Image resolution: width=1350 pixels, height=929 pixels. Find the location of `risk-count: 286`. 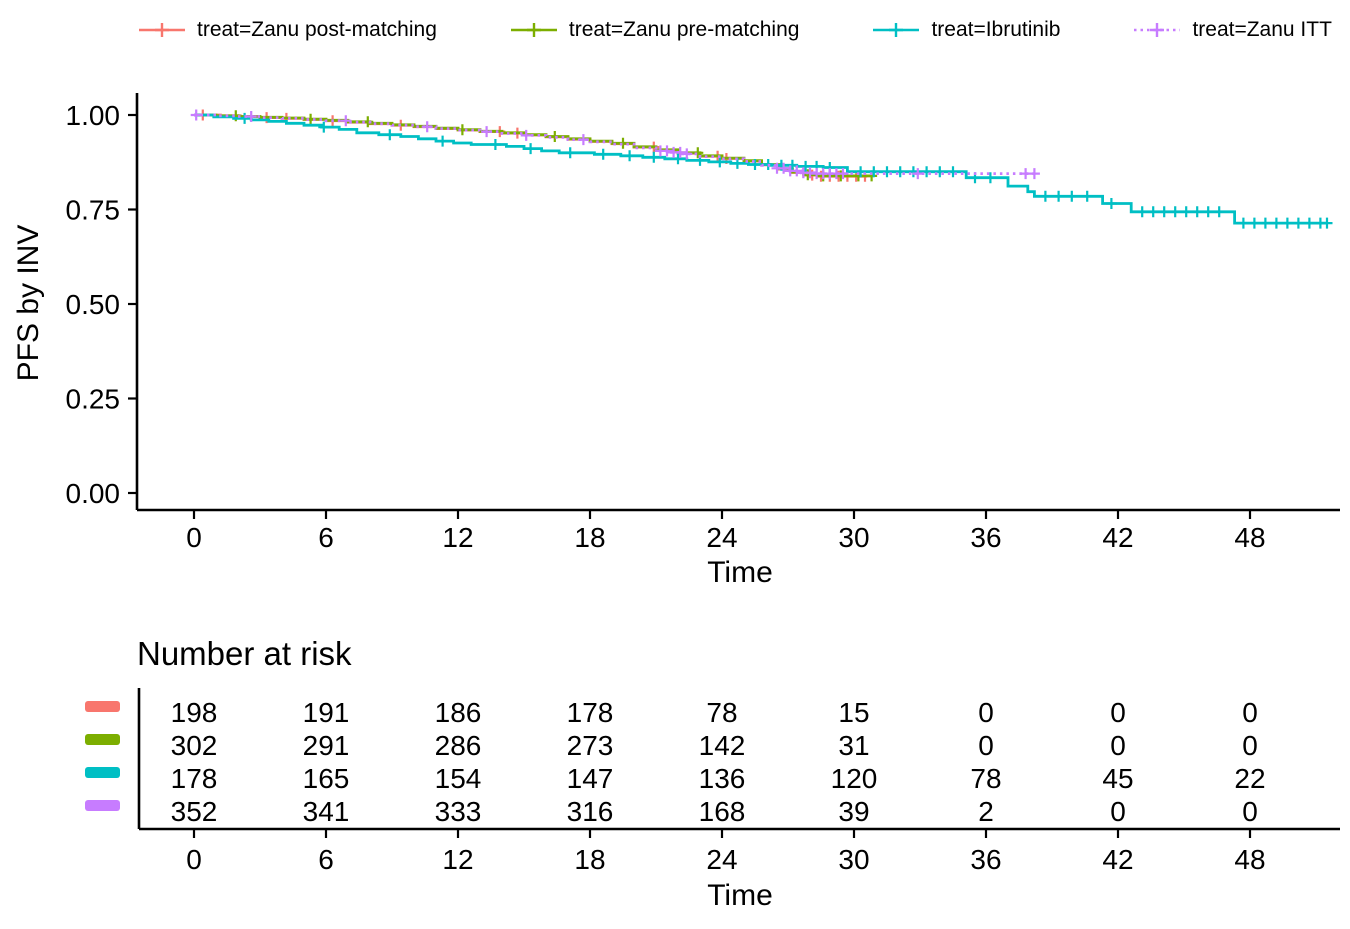

risk-count: 286 is located at coordinates (458, 745).